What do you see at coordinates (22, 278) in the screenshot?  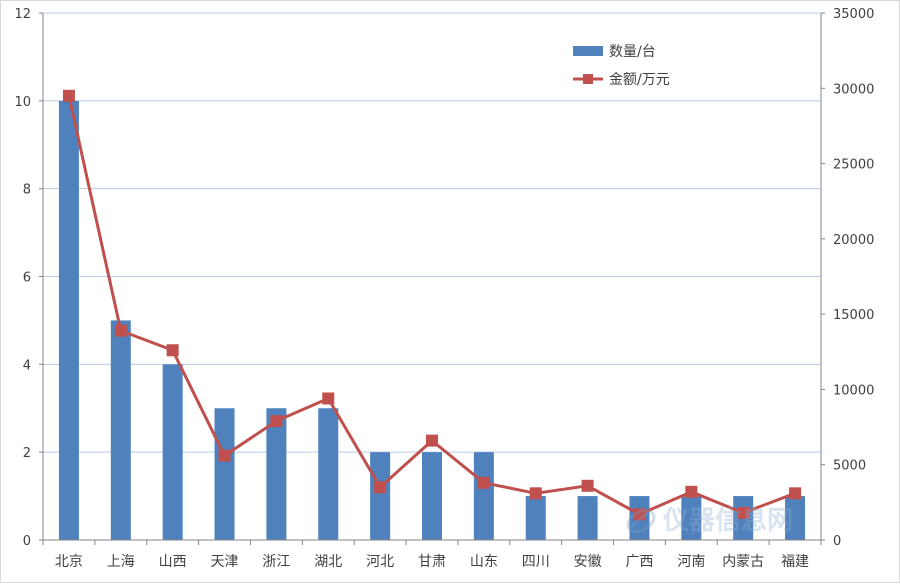 I see `left-axis-tick-labels: 0 2 4 6 8 10 12` at bounding box center [22, 278].